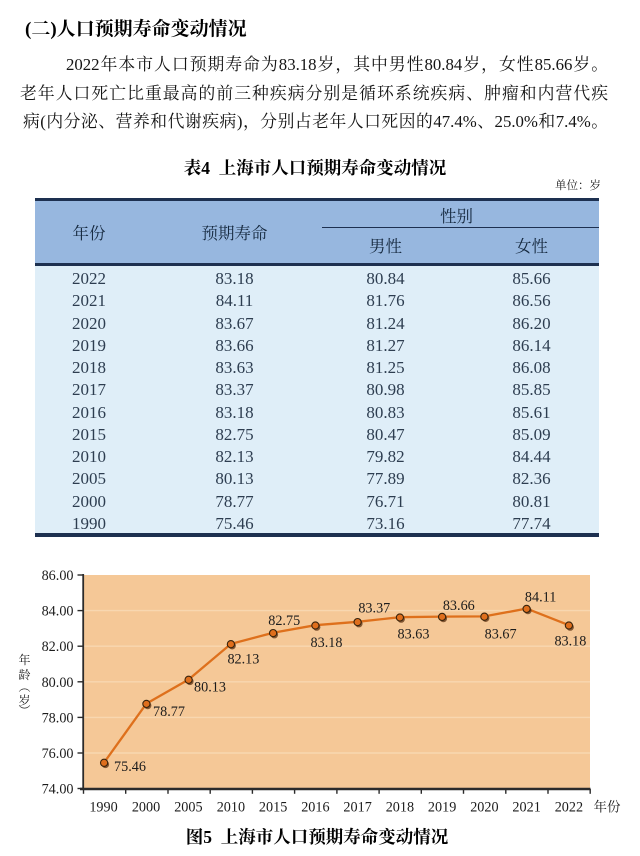 This screenshot has height=856, width=640. What do you see at coordinates (24, 674) in the screenshot?
I see `svg-text: 龄` at bounding box center [24, 674].